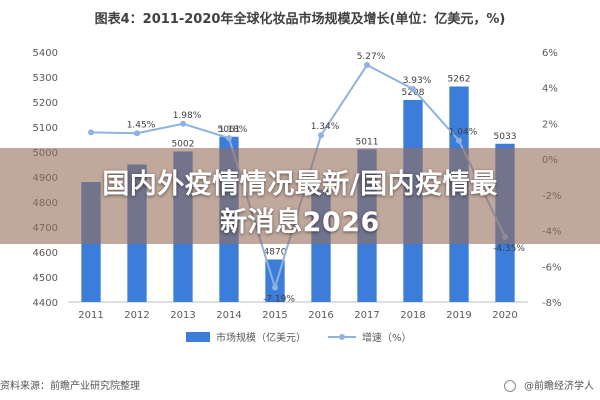 This screenshot has height=400, width=600. I want to click on source-note: 资料来源：前瞻产业研究院整理, so click(70, 386).